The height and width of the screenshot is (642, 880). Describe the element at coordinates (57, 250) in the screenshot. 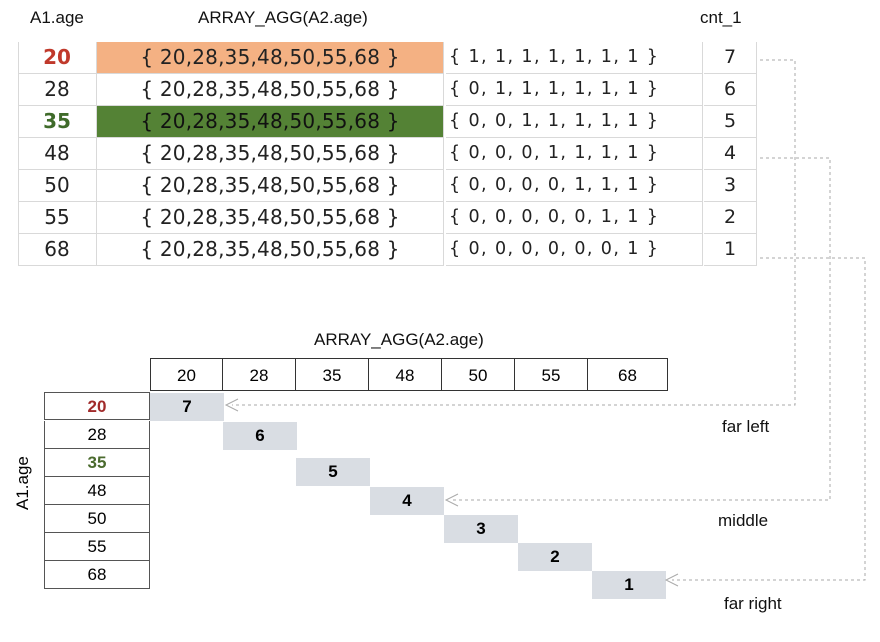

I see `row-age: 68` at that location.